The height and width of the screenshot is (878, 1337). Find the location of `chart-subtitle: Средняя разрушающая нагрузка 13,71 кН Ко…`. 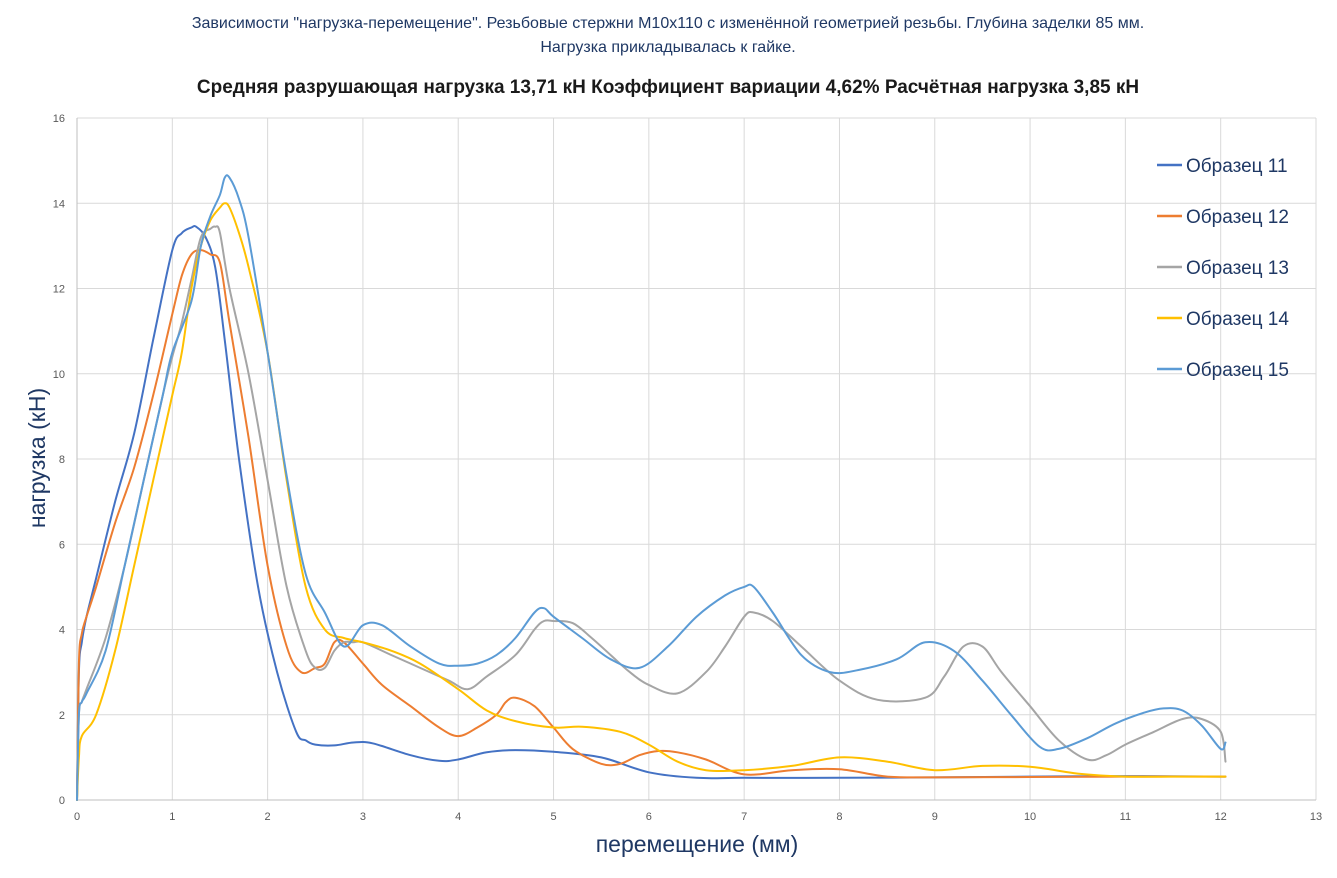

chart-subtitle: Средняя разрушающая нагрузка 13,71 кН Ко… is located at coordinates (668, 87).